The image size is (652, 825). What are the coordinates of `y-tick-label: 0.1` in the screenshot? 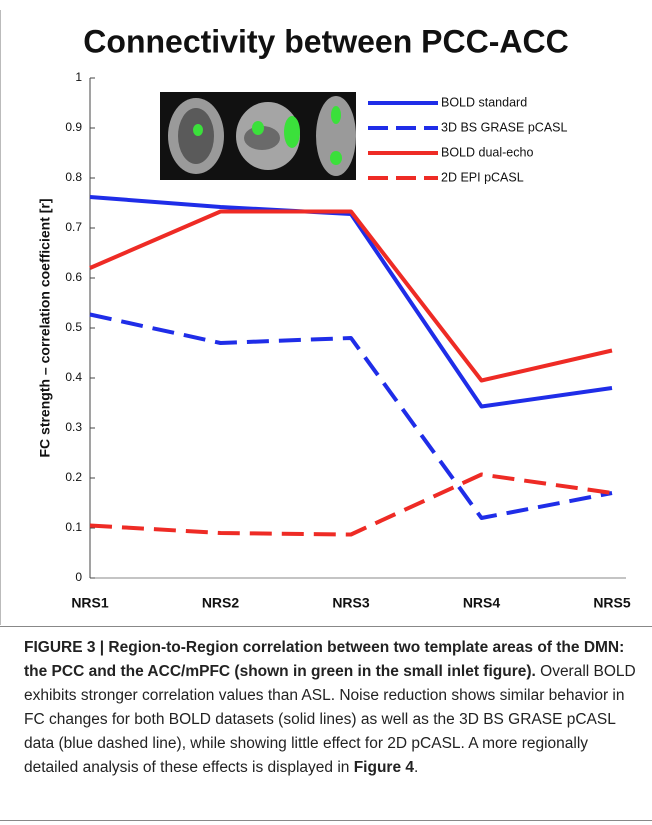 It's located at (73, 527).